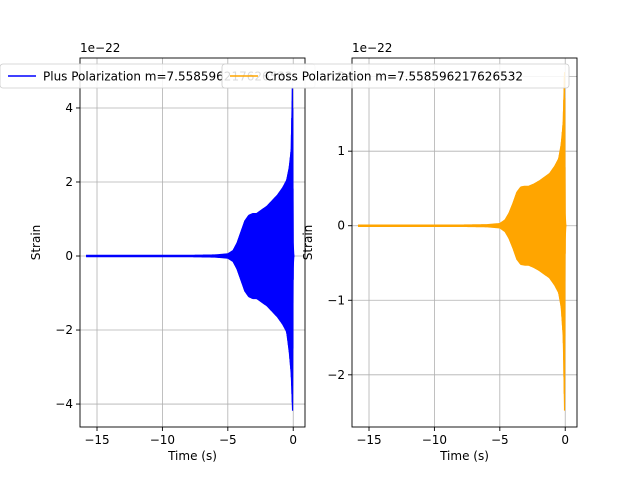 Image resolution: width=640 pixels, height=480 pixels. Describe the element at coordinates (336, 300) in the screenshot. I see `y-tick-label: −1` at that location.